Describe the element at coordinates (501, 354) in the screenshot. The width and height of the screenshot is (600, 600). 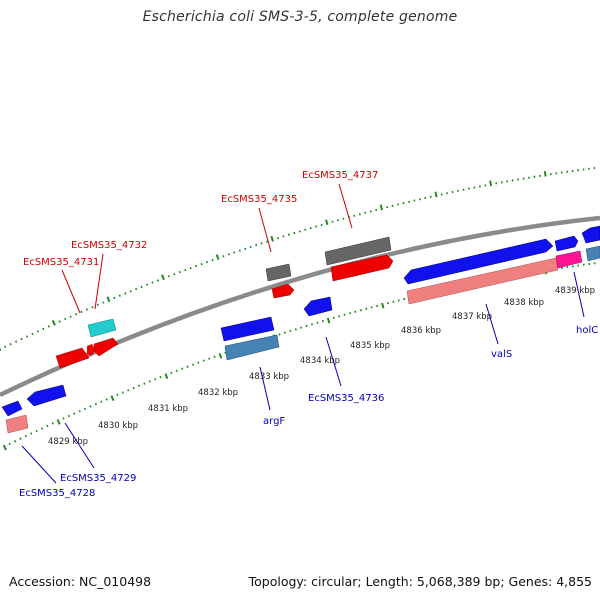
I see `label-vals: valS` at that location.